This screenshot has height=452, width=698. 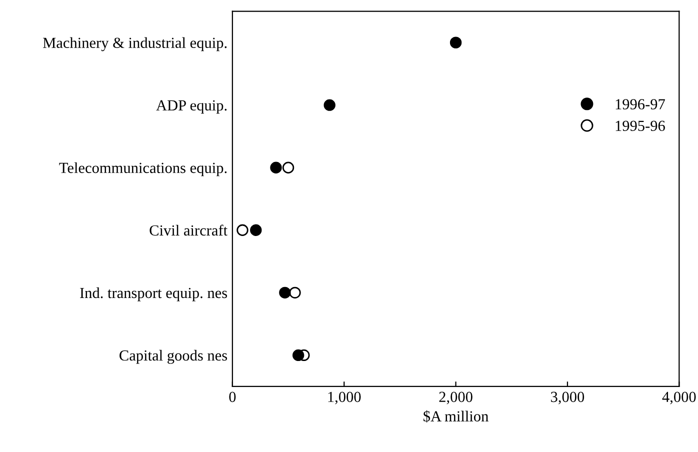 I want to click on y-tick-label: Telecommunications equip., so click(x=143, y=169).